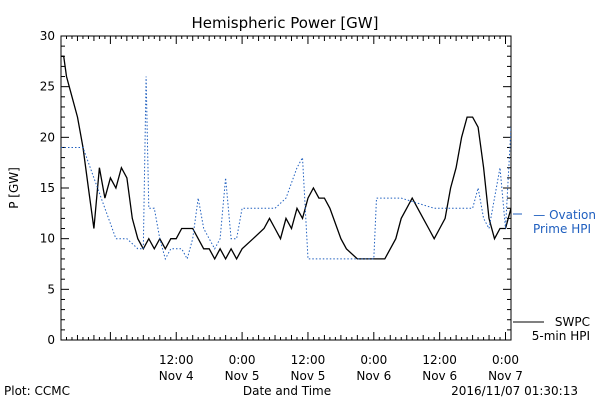 The height and width of the screenshot is (400, 600). I want to click on y-tick-label: 30, so click(47, 36).